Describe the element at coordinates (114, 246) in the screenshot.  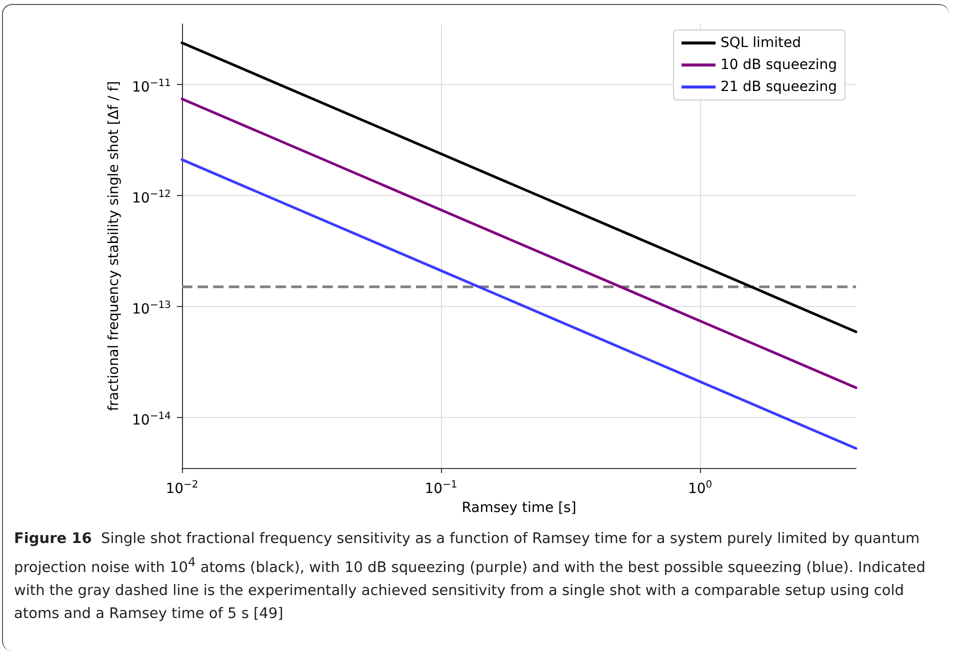
I see `y-axis-title: fractional frequency stability single shot [Δf / f]` at that location.